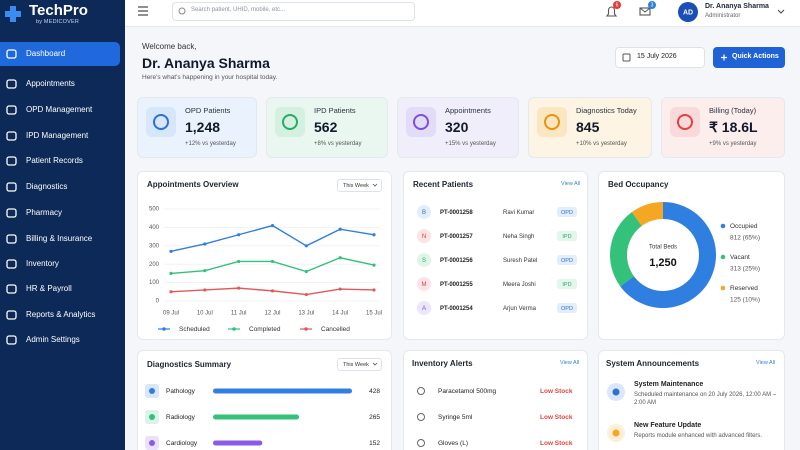  I want to click on nav-item: OPD Management, so click(59, 109).